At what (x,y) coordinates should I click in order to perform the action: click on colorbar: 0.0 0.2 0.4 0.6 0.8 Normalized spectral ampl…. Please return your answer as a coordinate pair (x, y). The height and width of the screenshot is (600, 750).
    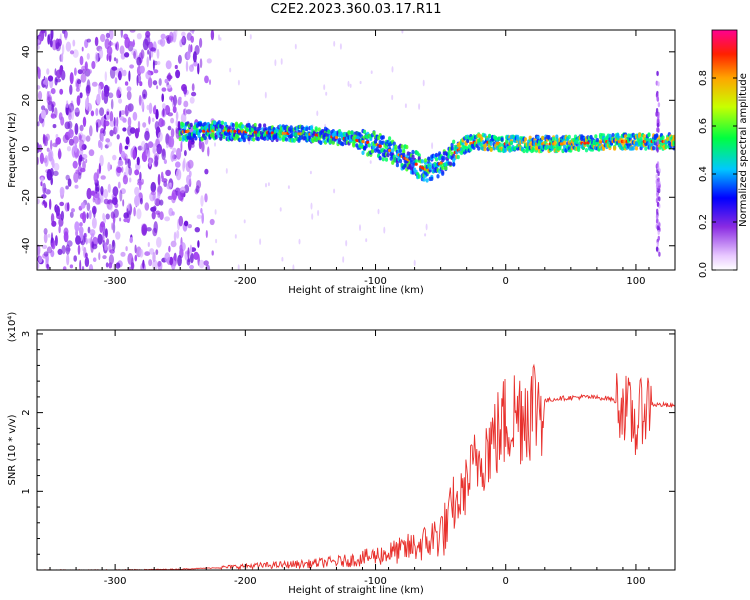
    Looking at the image, I should click on (723, 153).